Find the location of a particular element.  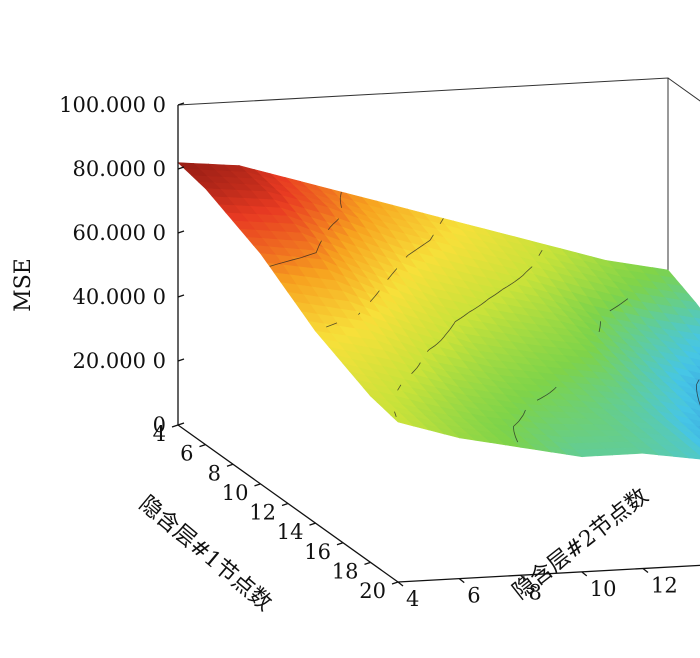

y-tick-label: 10 is located at coordinates (603, 589).